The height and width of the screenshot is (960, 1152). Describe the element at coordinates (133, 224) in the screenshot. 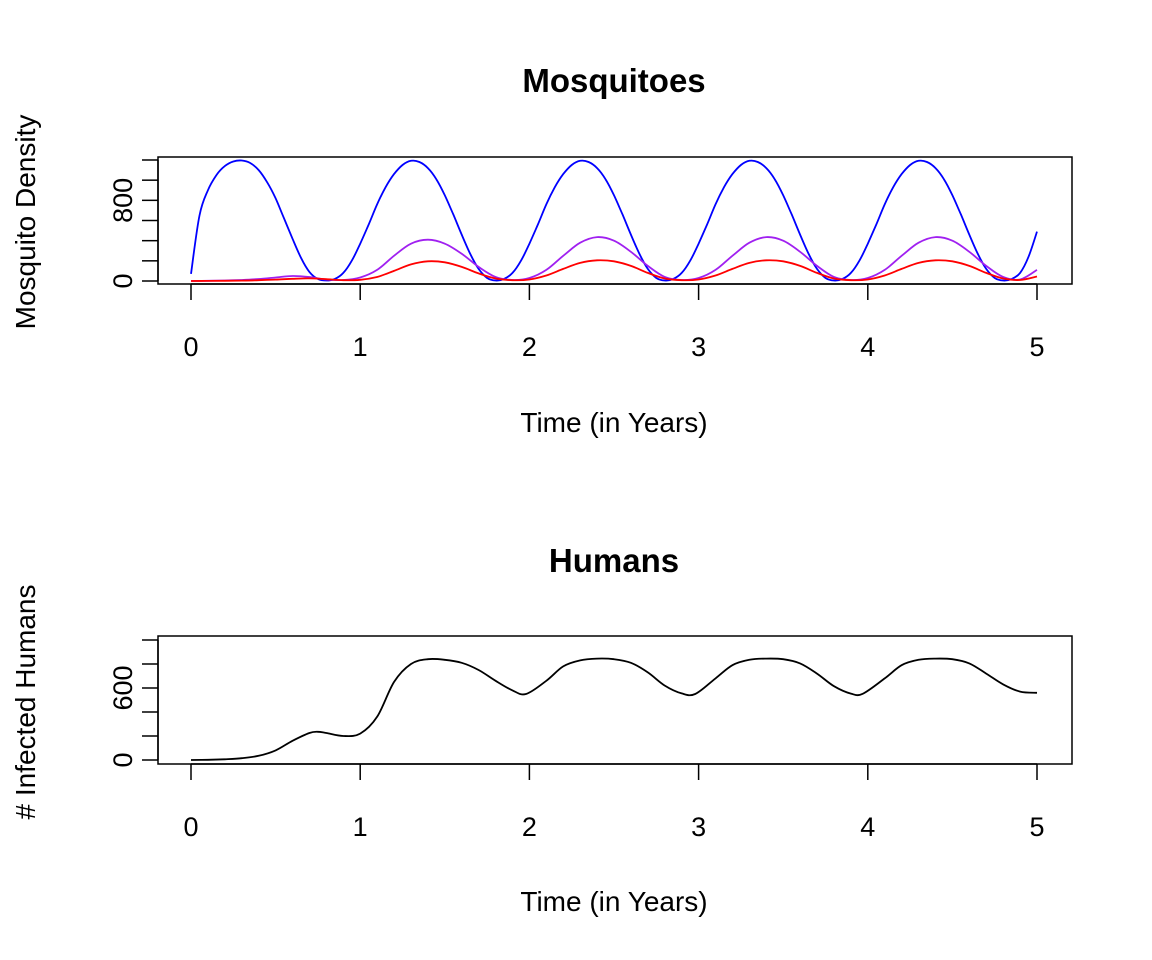

I see `mosquito-y-ticks: 0 800` at that location.